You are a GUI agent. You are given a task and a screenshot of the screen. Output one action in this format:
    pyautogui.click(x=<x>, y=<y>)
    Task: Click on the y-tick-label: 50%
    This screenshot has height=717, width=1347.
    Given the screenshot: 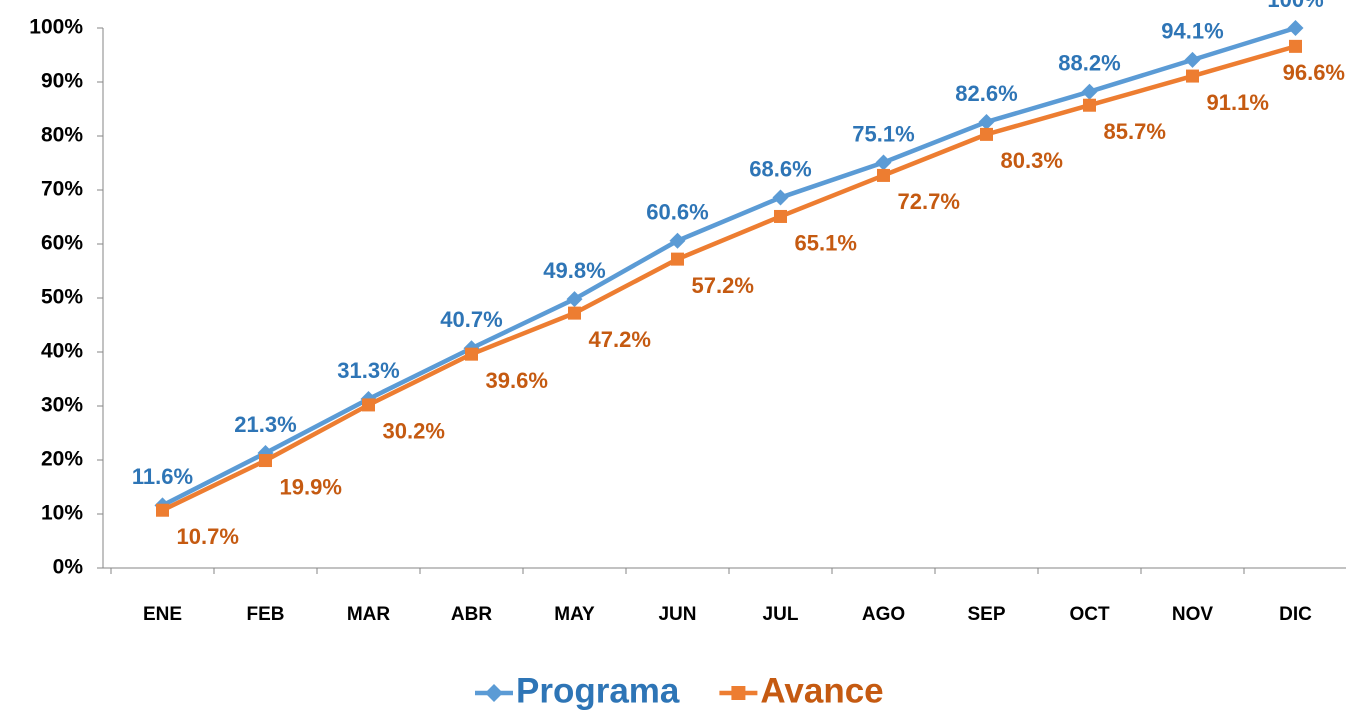 What is the action you would take?
    pyautogui.click(x=62, y=297)
    